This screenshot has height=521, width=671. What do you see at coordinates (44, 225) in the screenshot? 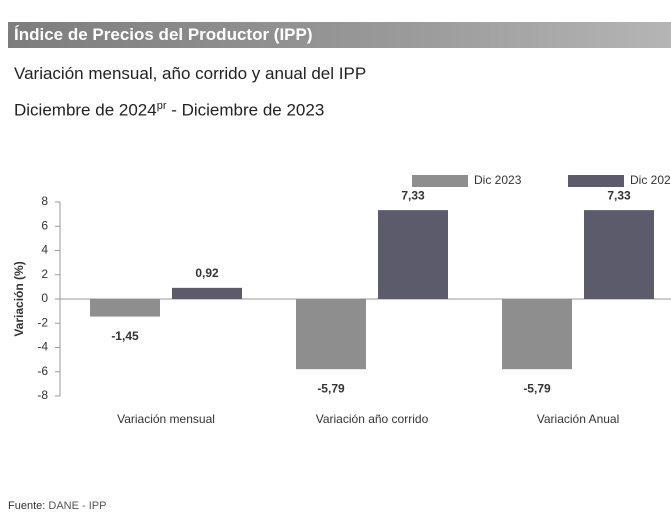
I see `y-tick-label: 6` at bounding box center [44, 225].